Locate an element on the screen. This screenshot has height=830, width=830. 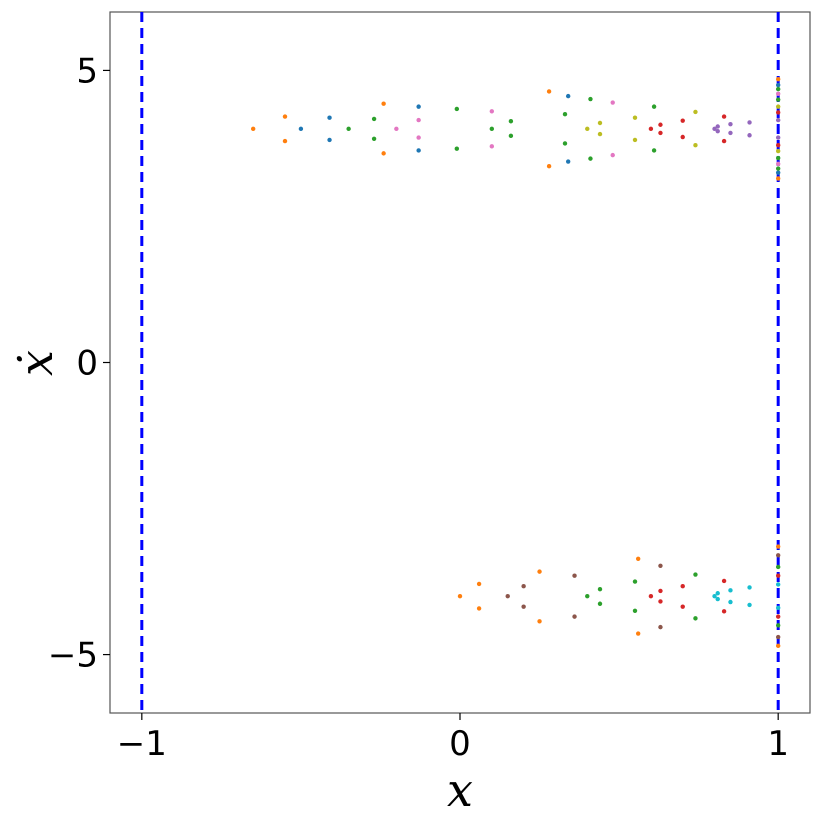
x-tick-label: 0 is located at coordinates (460, 744).